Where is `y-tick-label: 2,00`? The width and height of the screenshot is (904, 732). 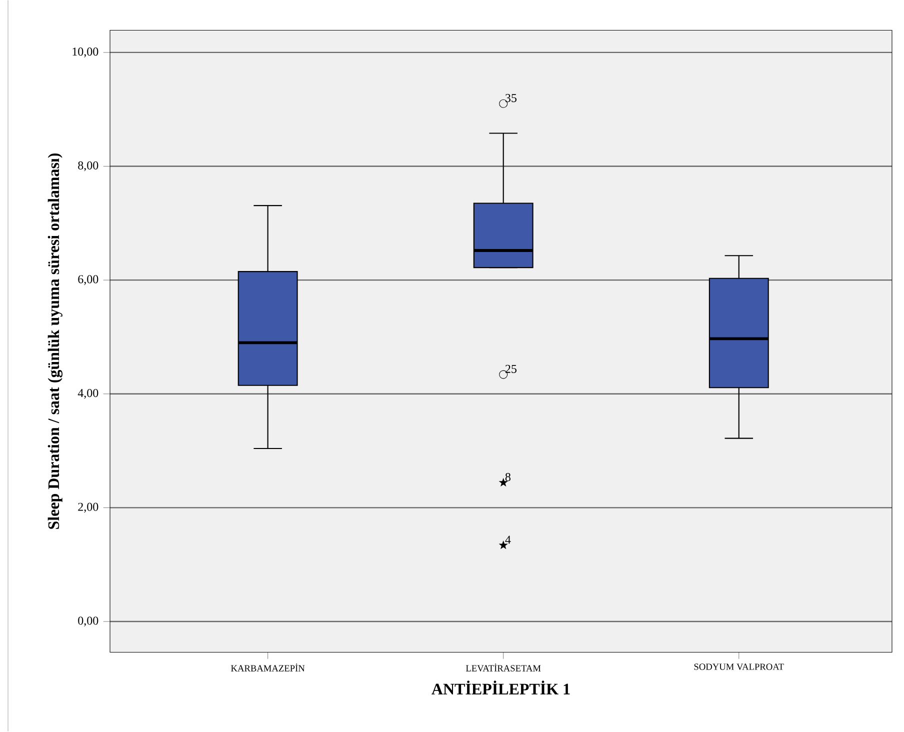 y-tick-label: 2,00 is located at coordinates (88, 508).